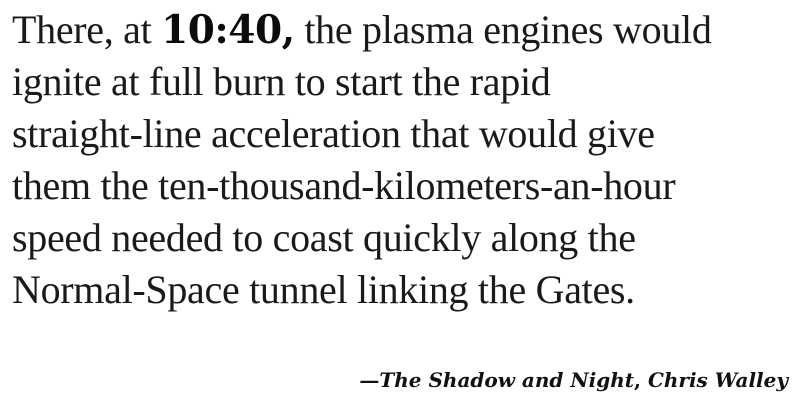 The width and height of the screenshot is (800, 400). I want to click on quote-text-before-time: There, at, so click(87, 29).